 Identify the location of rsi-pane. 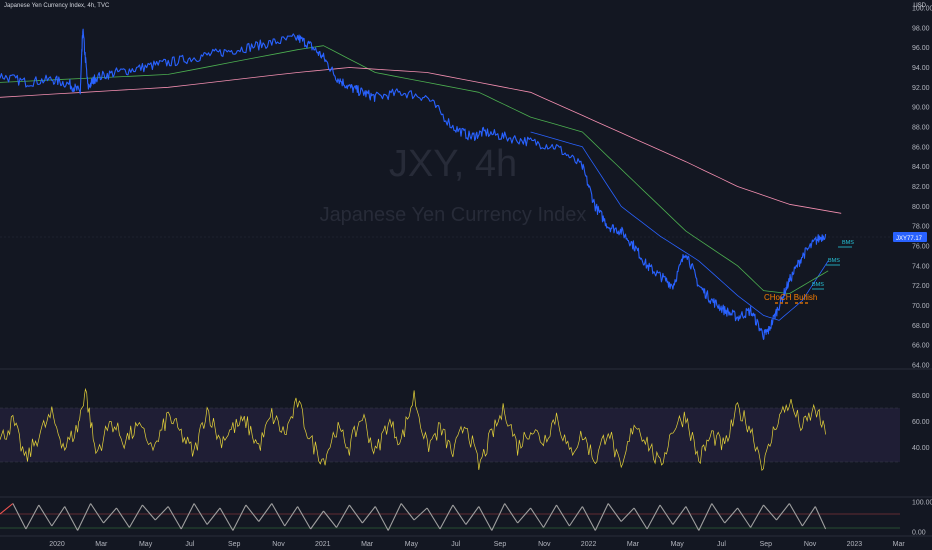
(413, 429).